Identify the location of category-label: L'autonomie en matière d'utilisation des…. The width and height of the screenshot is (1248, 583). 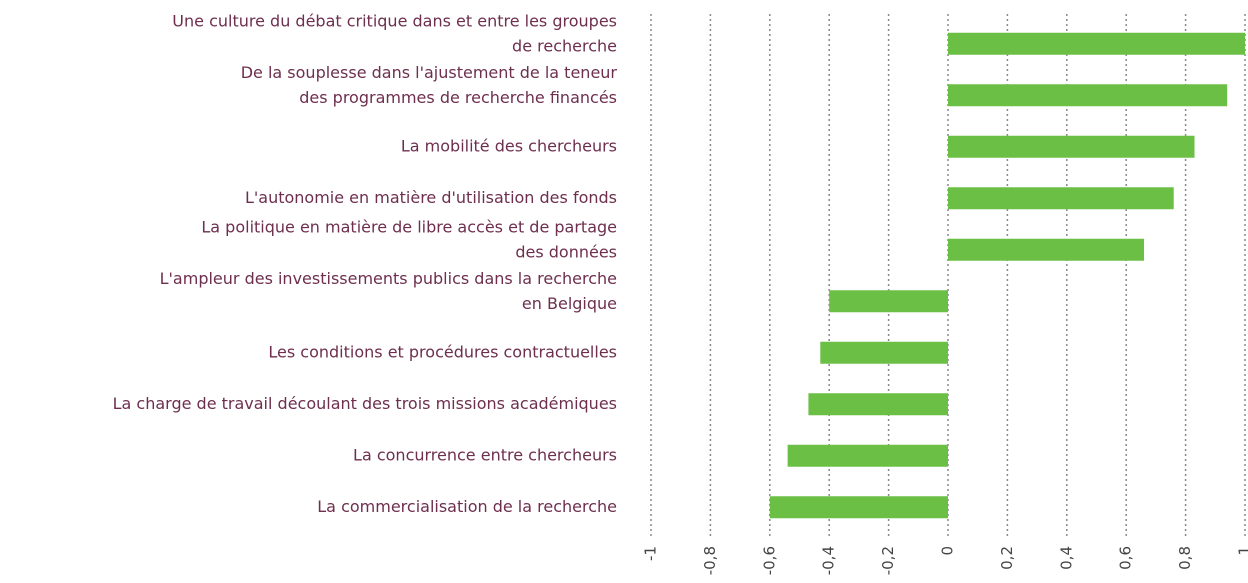
(431, 197).